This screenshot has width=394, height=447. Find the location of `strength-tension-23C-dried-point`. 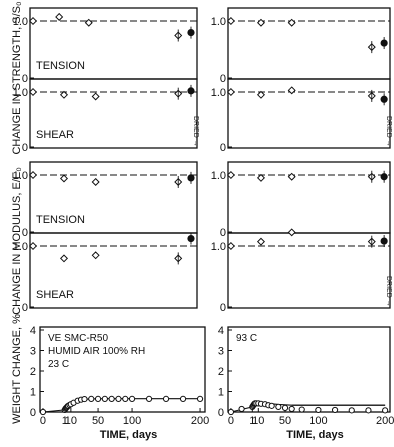

strength-tension-23C-dried-point is located at coordinates (191, 32).